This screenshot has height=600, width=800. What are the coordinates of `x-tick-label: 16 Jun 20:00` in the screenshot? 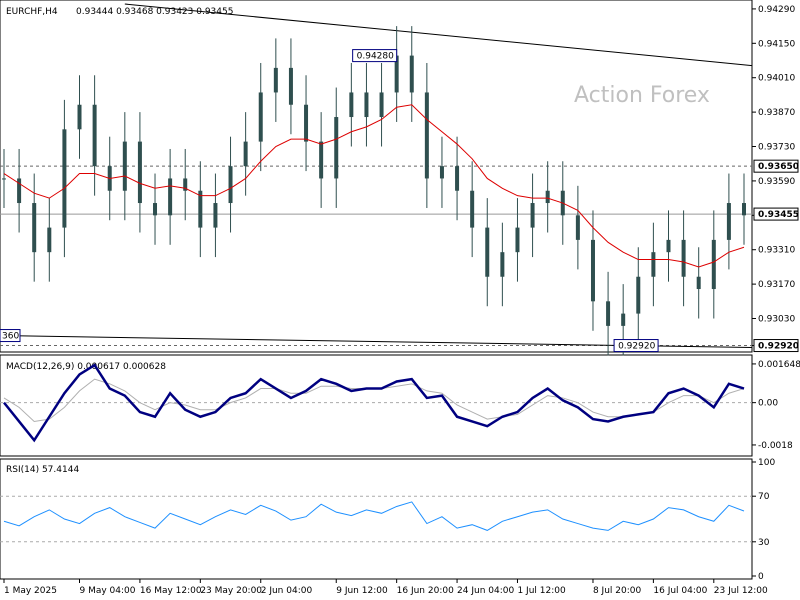 It's located at (425, 591).